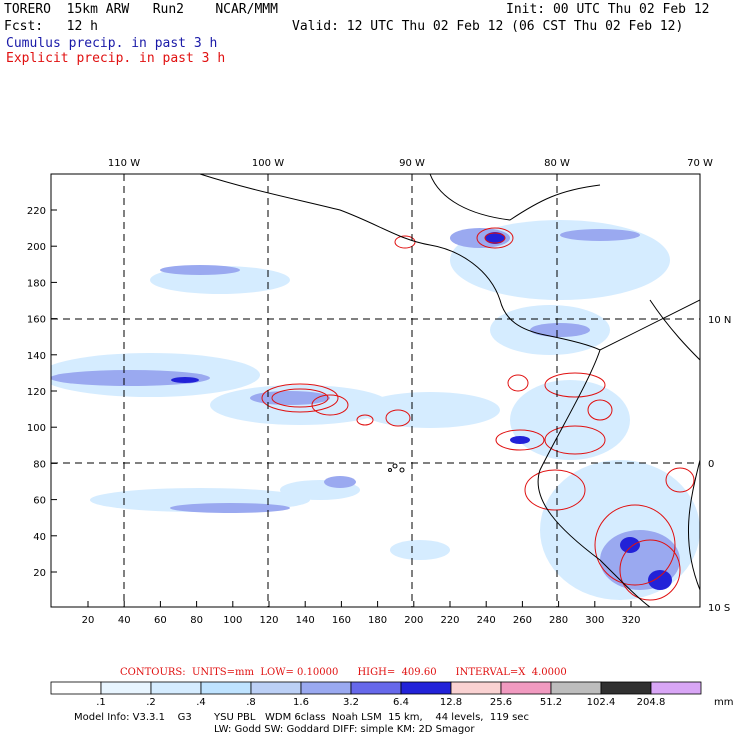  I want to click on model-title: TORERO 15km ARW Run2 NCAR/MMM, so click(141, 9).